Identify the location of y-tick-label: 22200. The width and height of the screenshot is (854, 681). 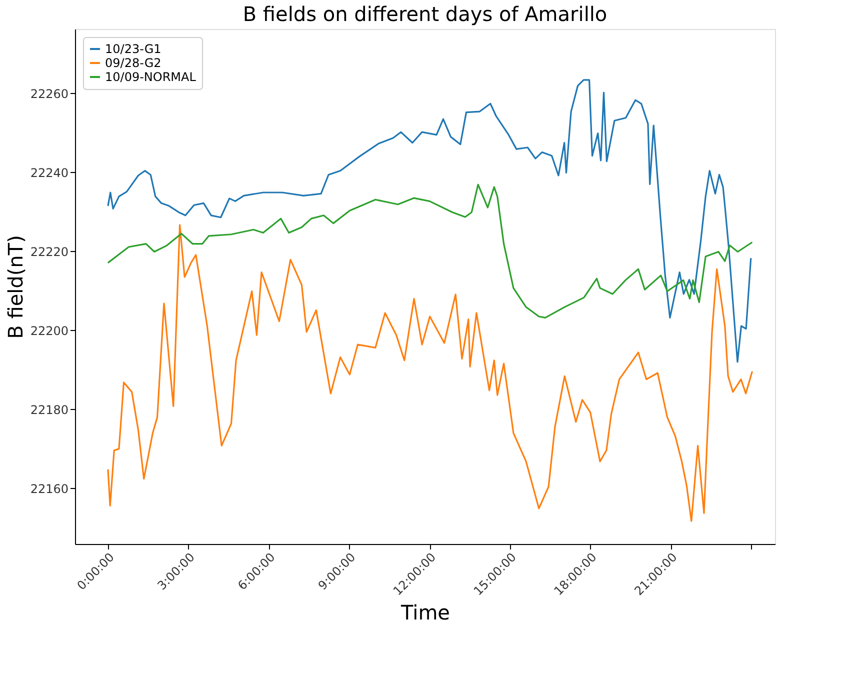
(49, 331).